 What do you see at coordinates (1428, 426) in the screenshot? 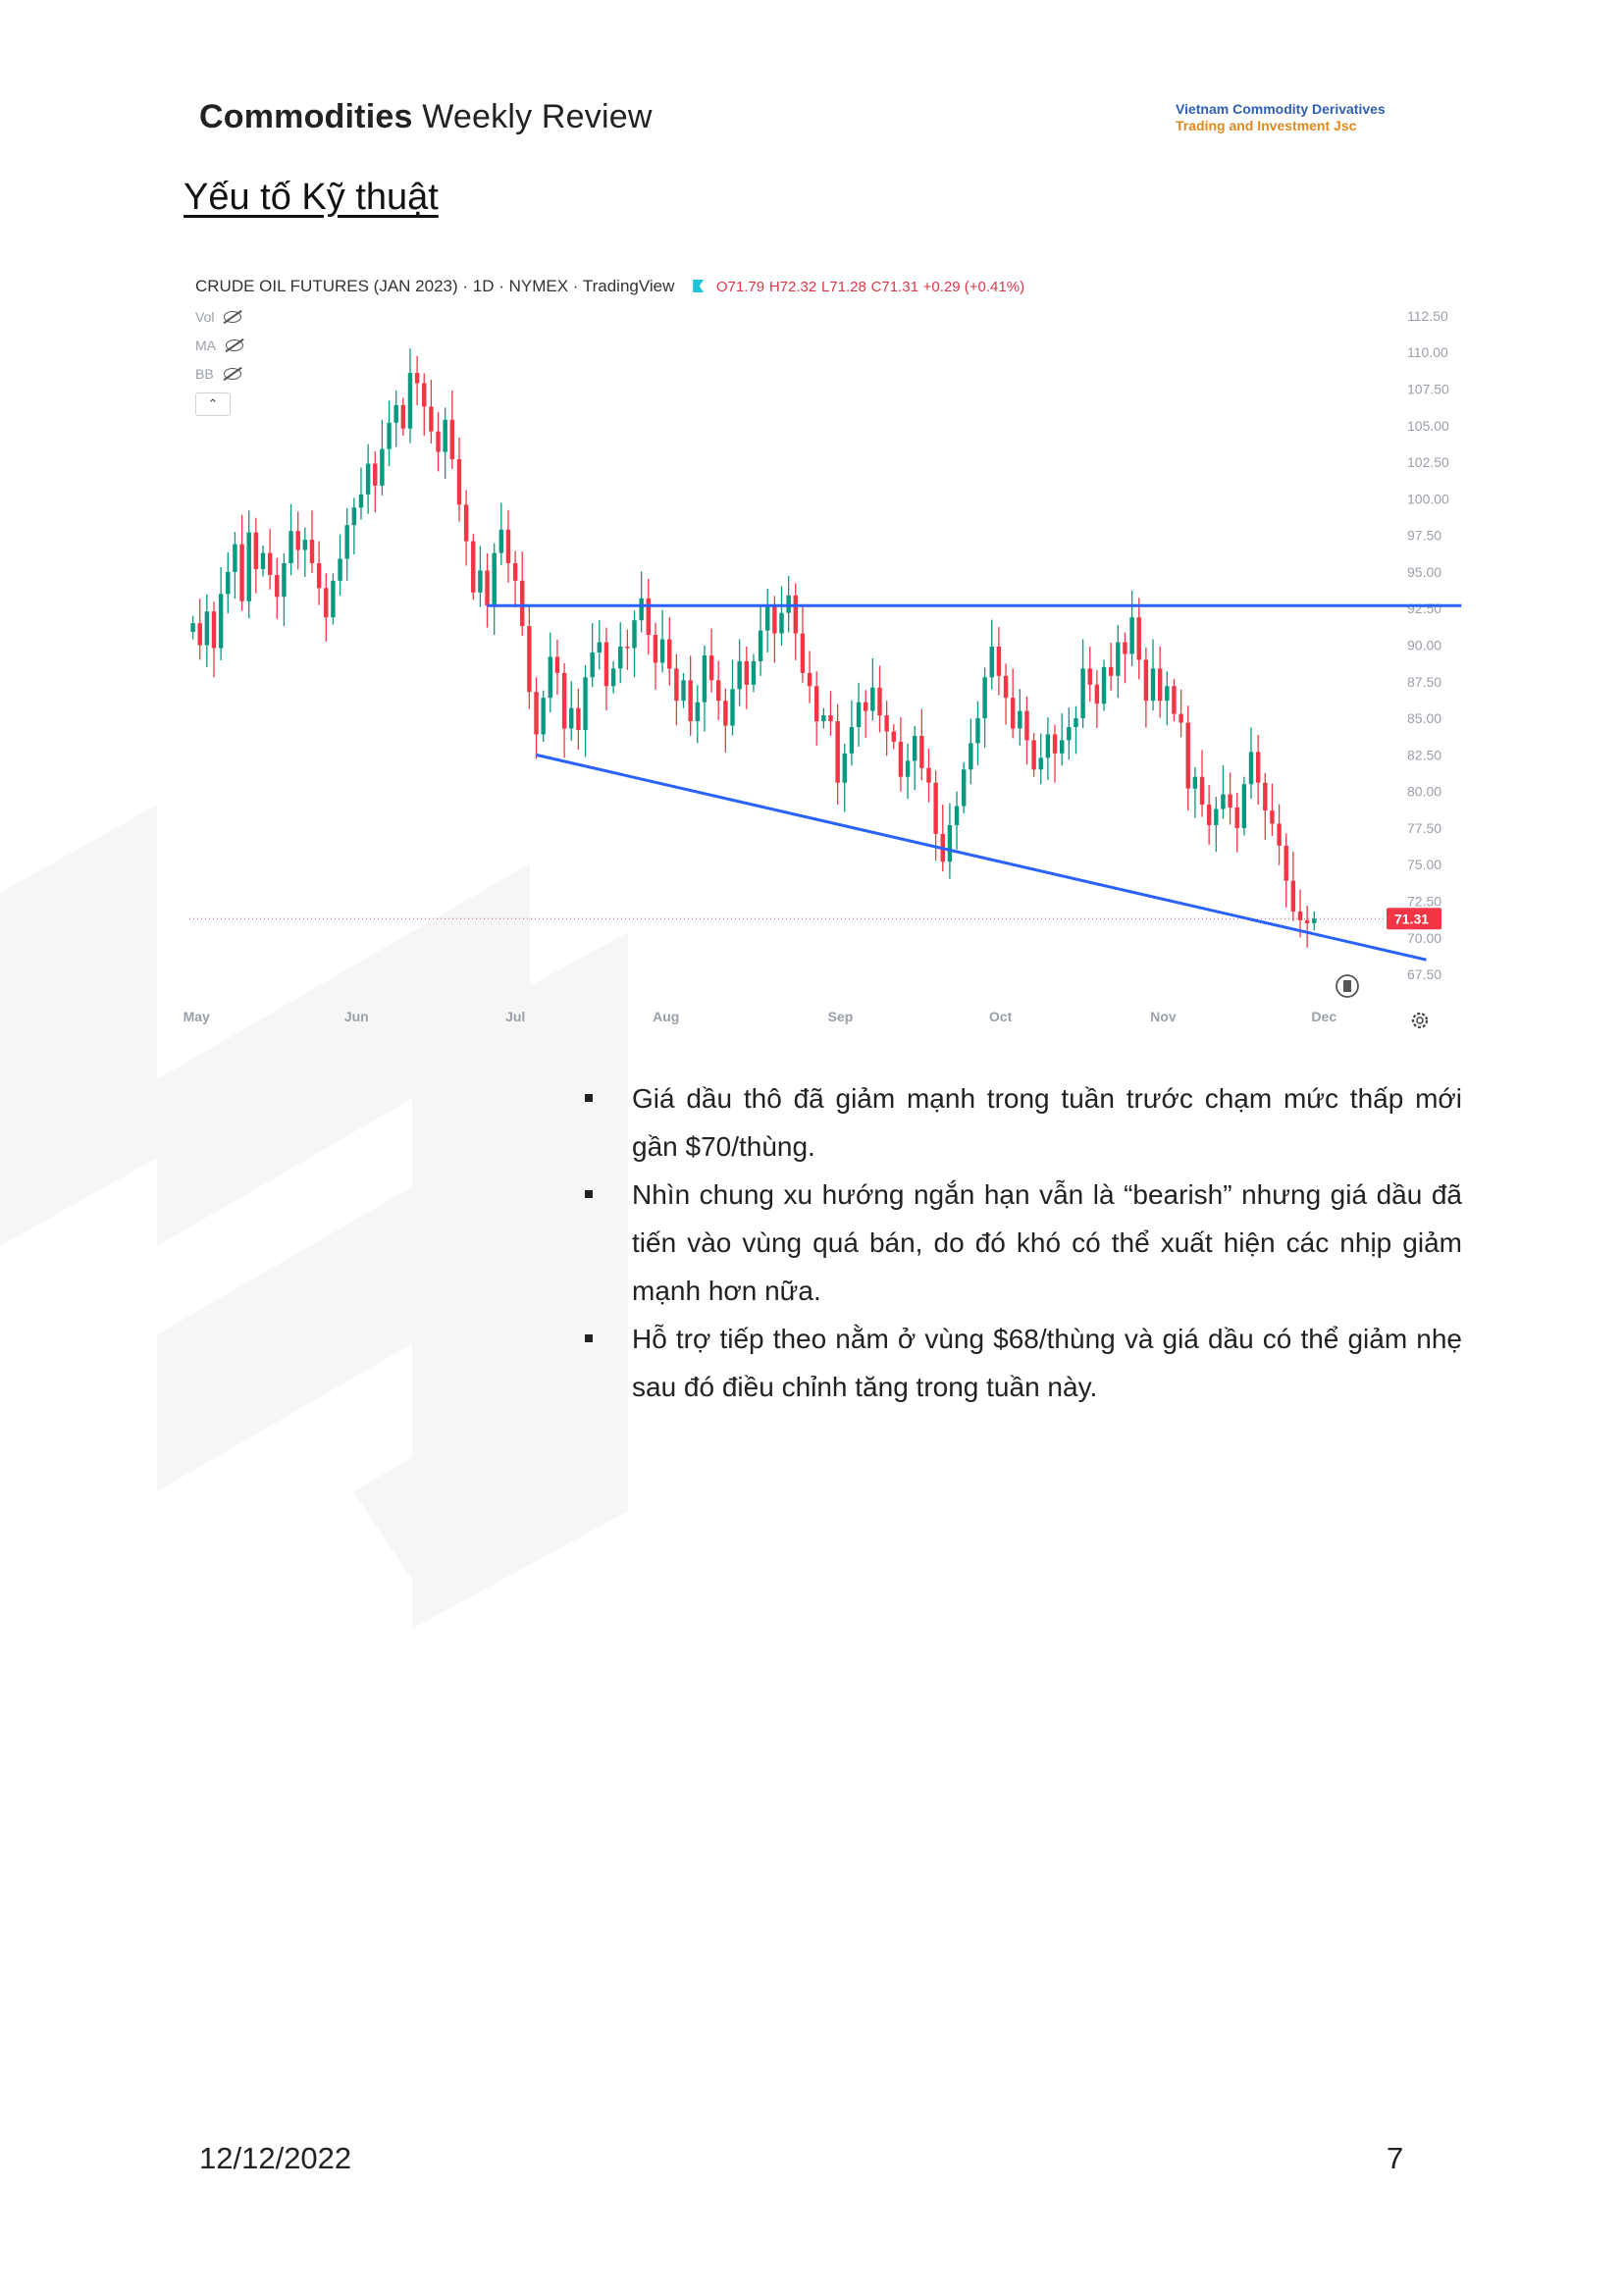
I see `y-tick-label: 105.00` at bounding box center [1428, 426].